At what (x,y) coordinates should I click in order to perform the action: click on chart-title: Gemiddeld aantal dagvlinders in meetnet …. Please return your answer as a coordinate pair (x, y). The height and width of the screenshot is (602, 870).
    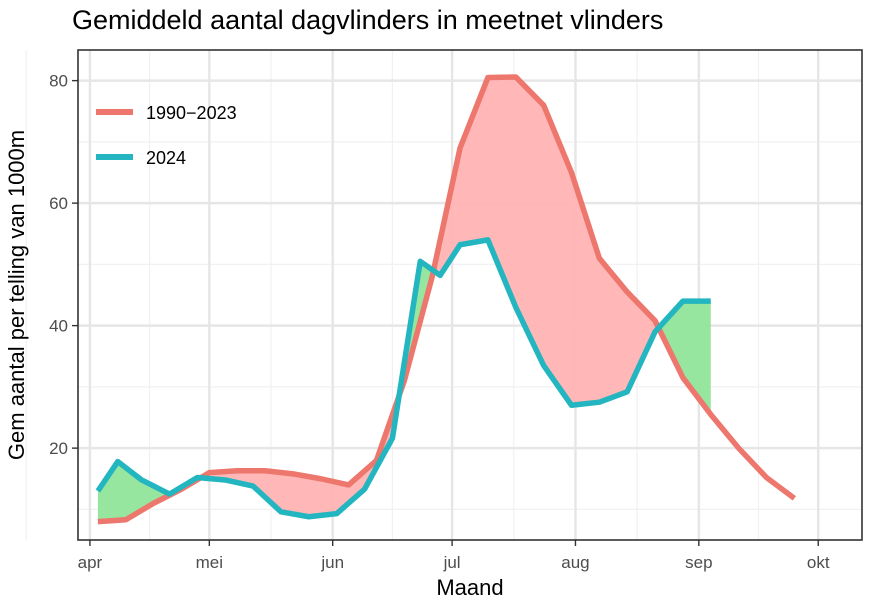
    Looking at the image, I should click on (367, 20).